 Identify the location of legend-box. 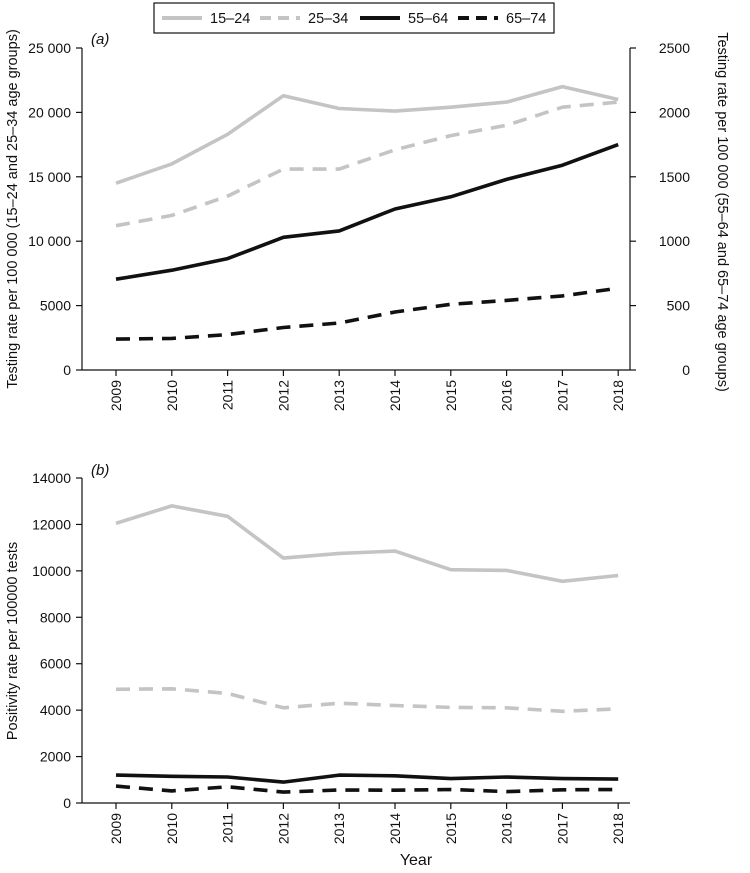
(354, 18).